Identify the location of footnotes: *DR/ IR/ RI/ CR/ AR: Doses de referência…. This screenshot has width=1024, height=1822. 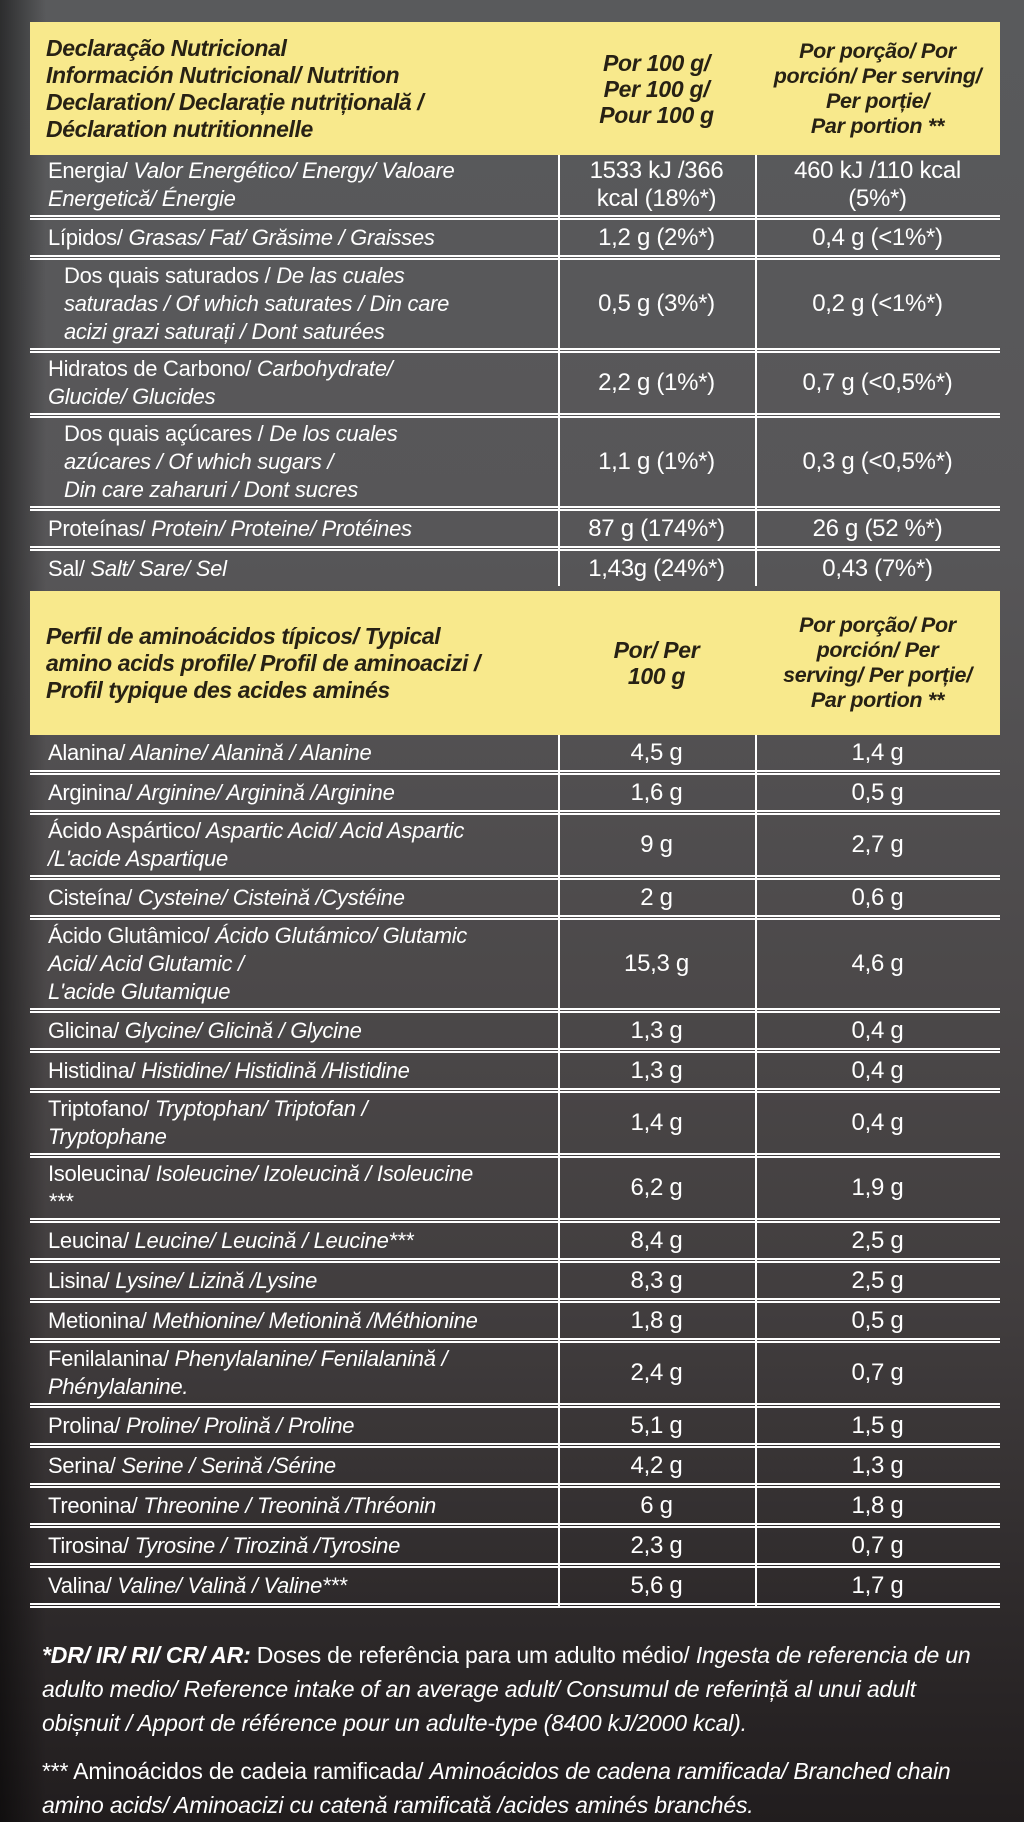
(518, 1730).